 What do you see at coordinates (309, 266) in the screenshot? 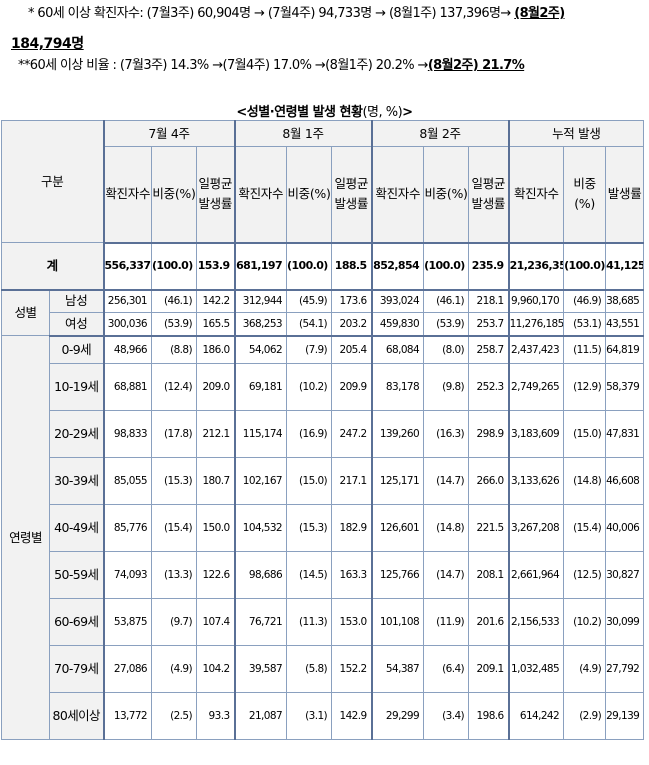
I see `value-cell: (100.0)` at bounding box center [309, 266].